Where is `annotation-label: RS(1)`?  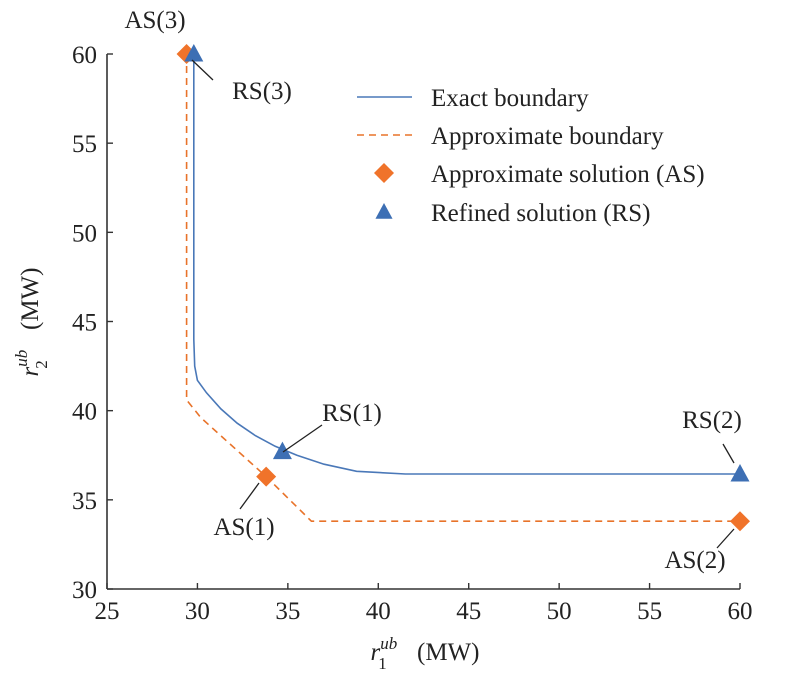 annotation-label: RS(1) is located at coordinates (352, 413).